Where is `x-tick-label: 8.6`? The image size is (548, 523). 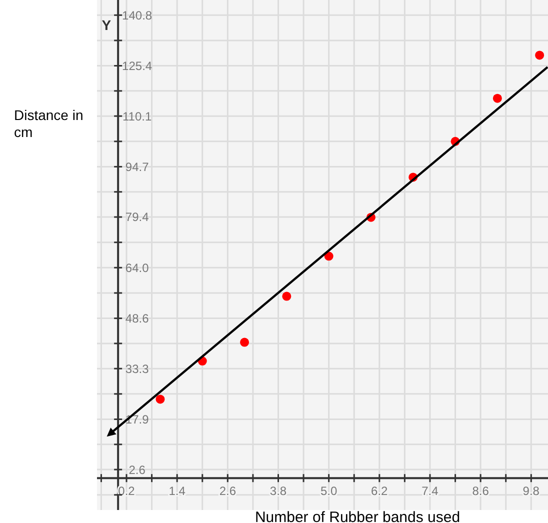 x-tick-label: 8.6 is located at coordinates (481, 491).